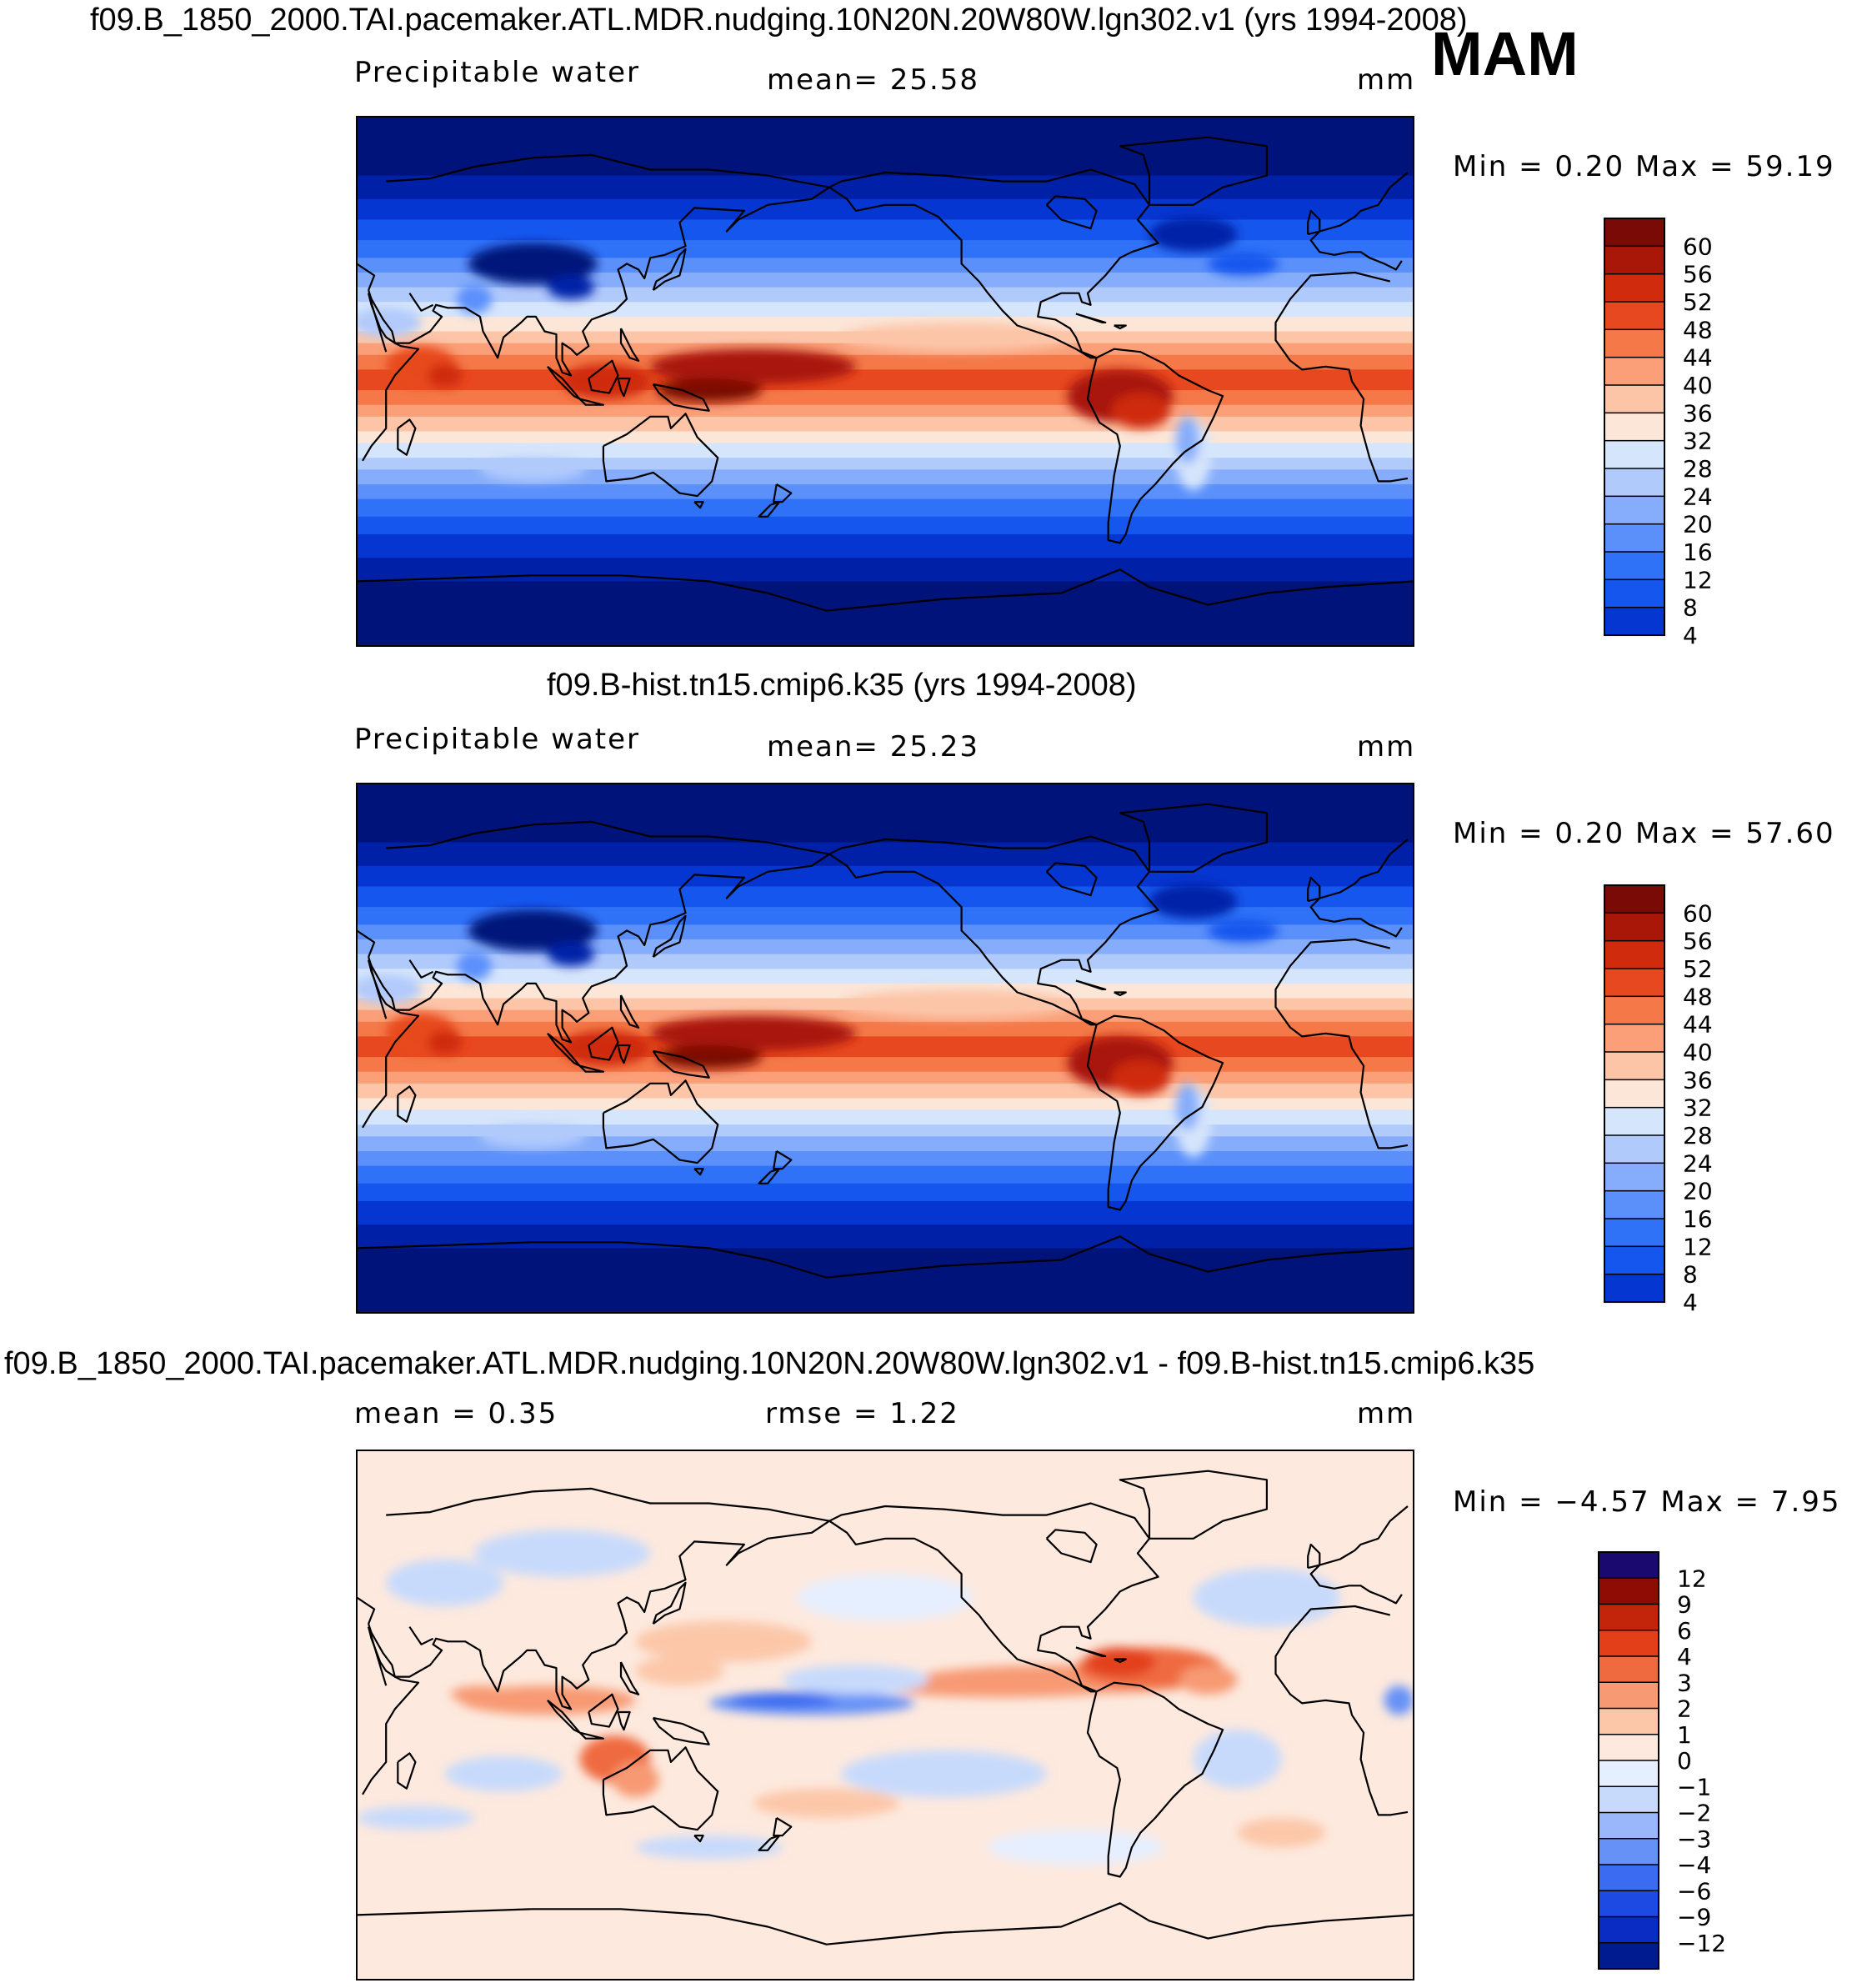  What do you see at coordinates (1701, 1943) in the screenshot?
I see `colorbar-tick-label: −12` at bounding box center [1701, 1943].